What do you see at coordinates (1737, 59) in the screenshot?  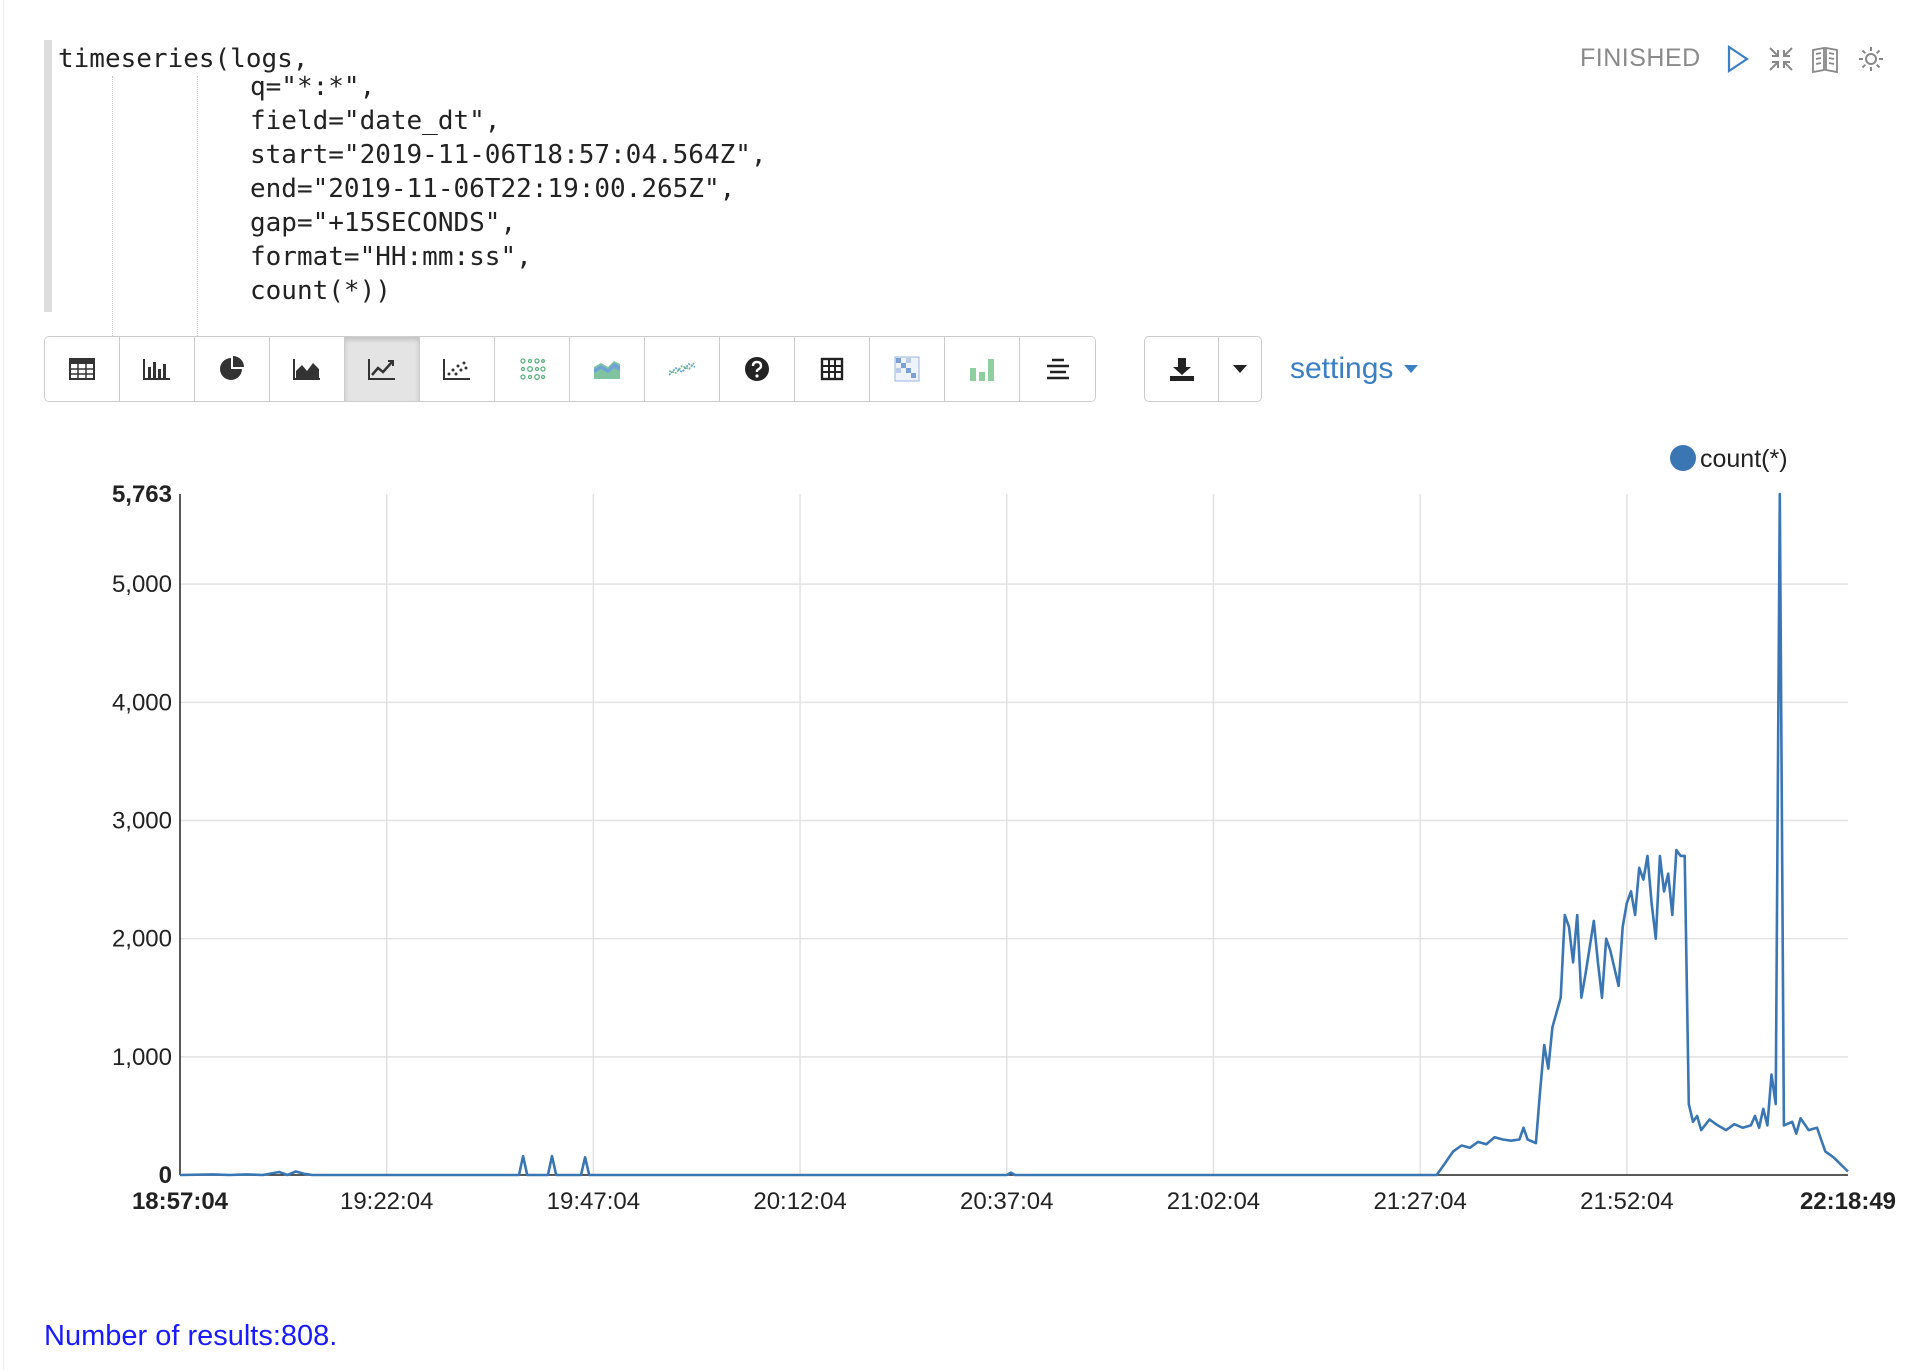 I see `run-icon` at bounding box center [1737, 59].